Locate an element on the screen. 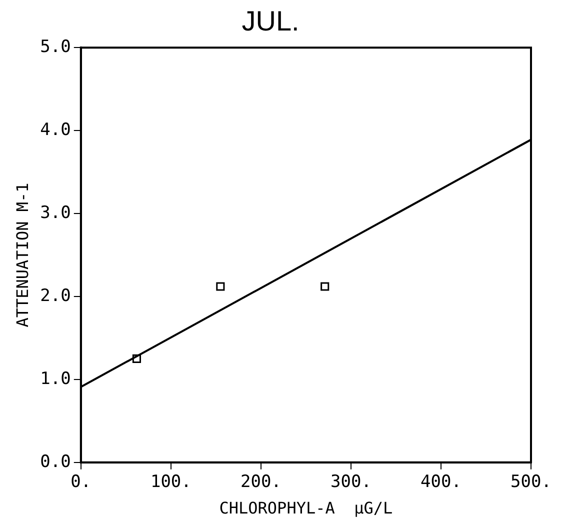  y-tick-label: 2.0 is located at coordinates (55, 296).